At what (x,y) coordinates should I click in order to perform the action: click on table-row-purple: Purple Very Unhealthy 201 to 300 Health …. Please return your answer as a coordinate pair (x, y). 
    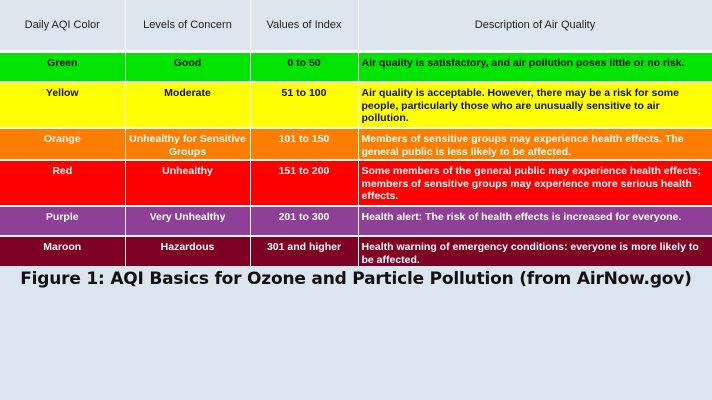
    Looking at the image, I should click on (356, 221).